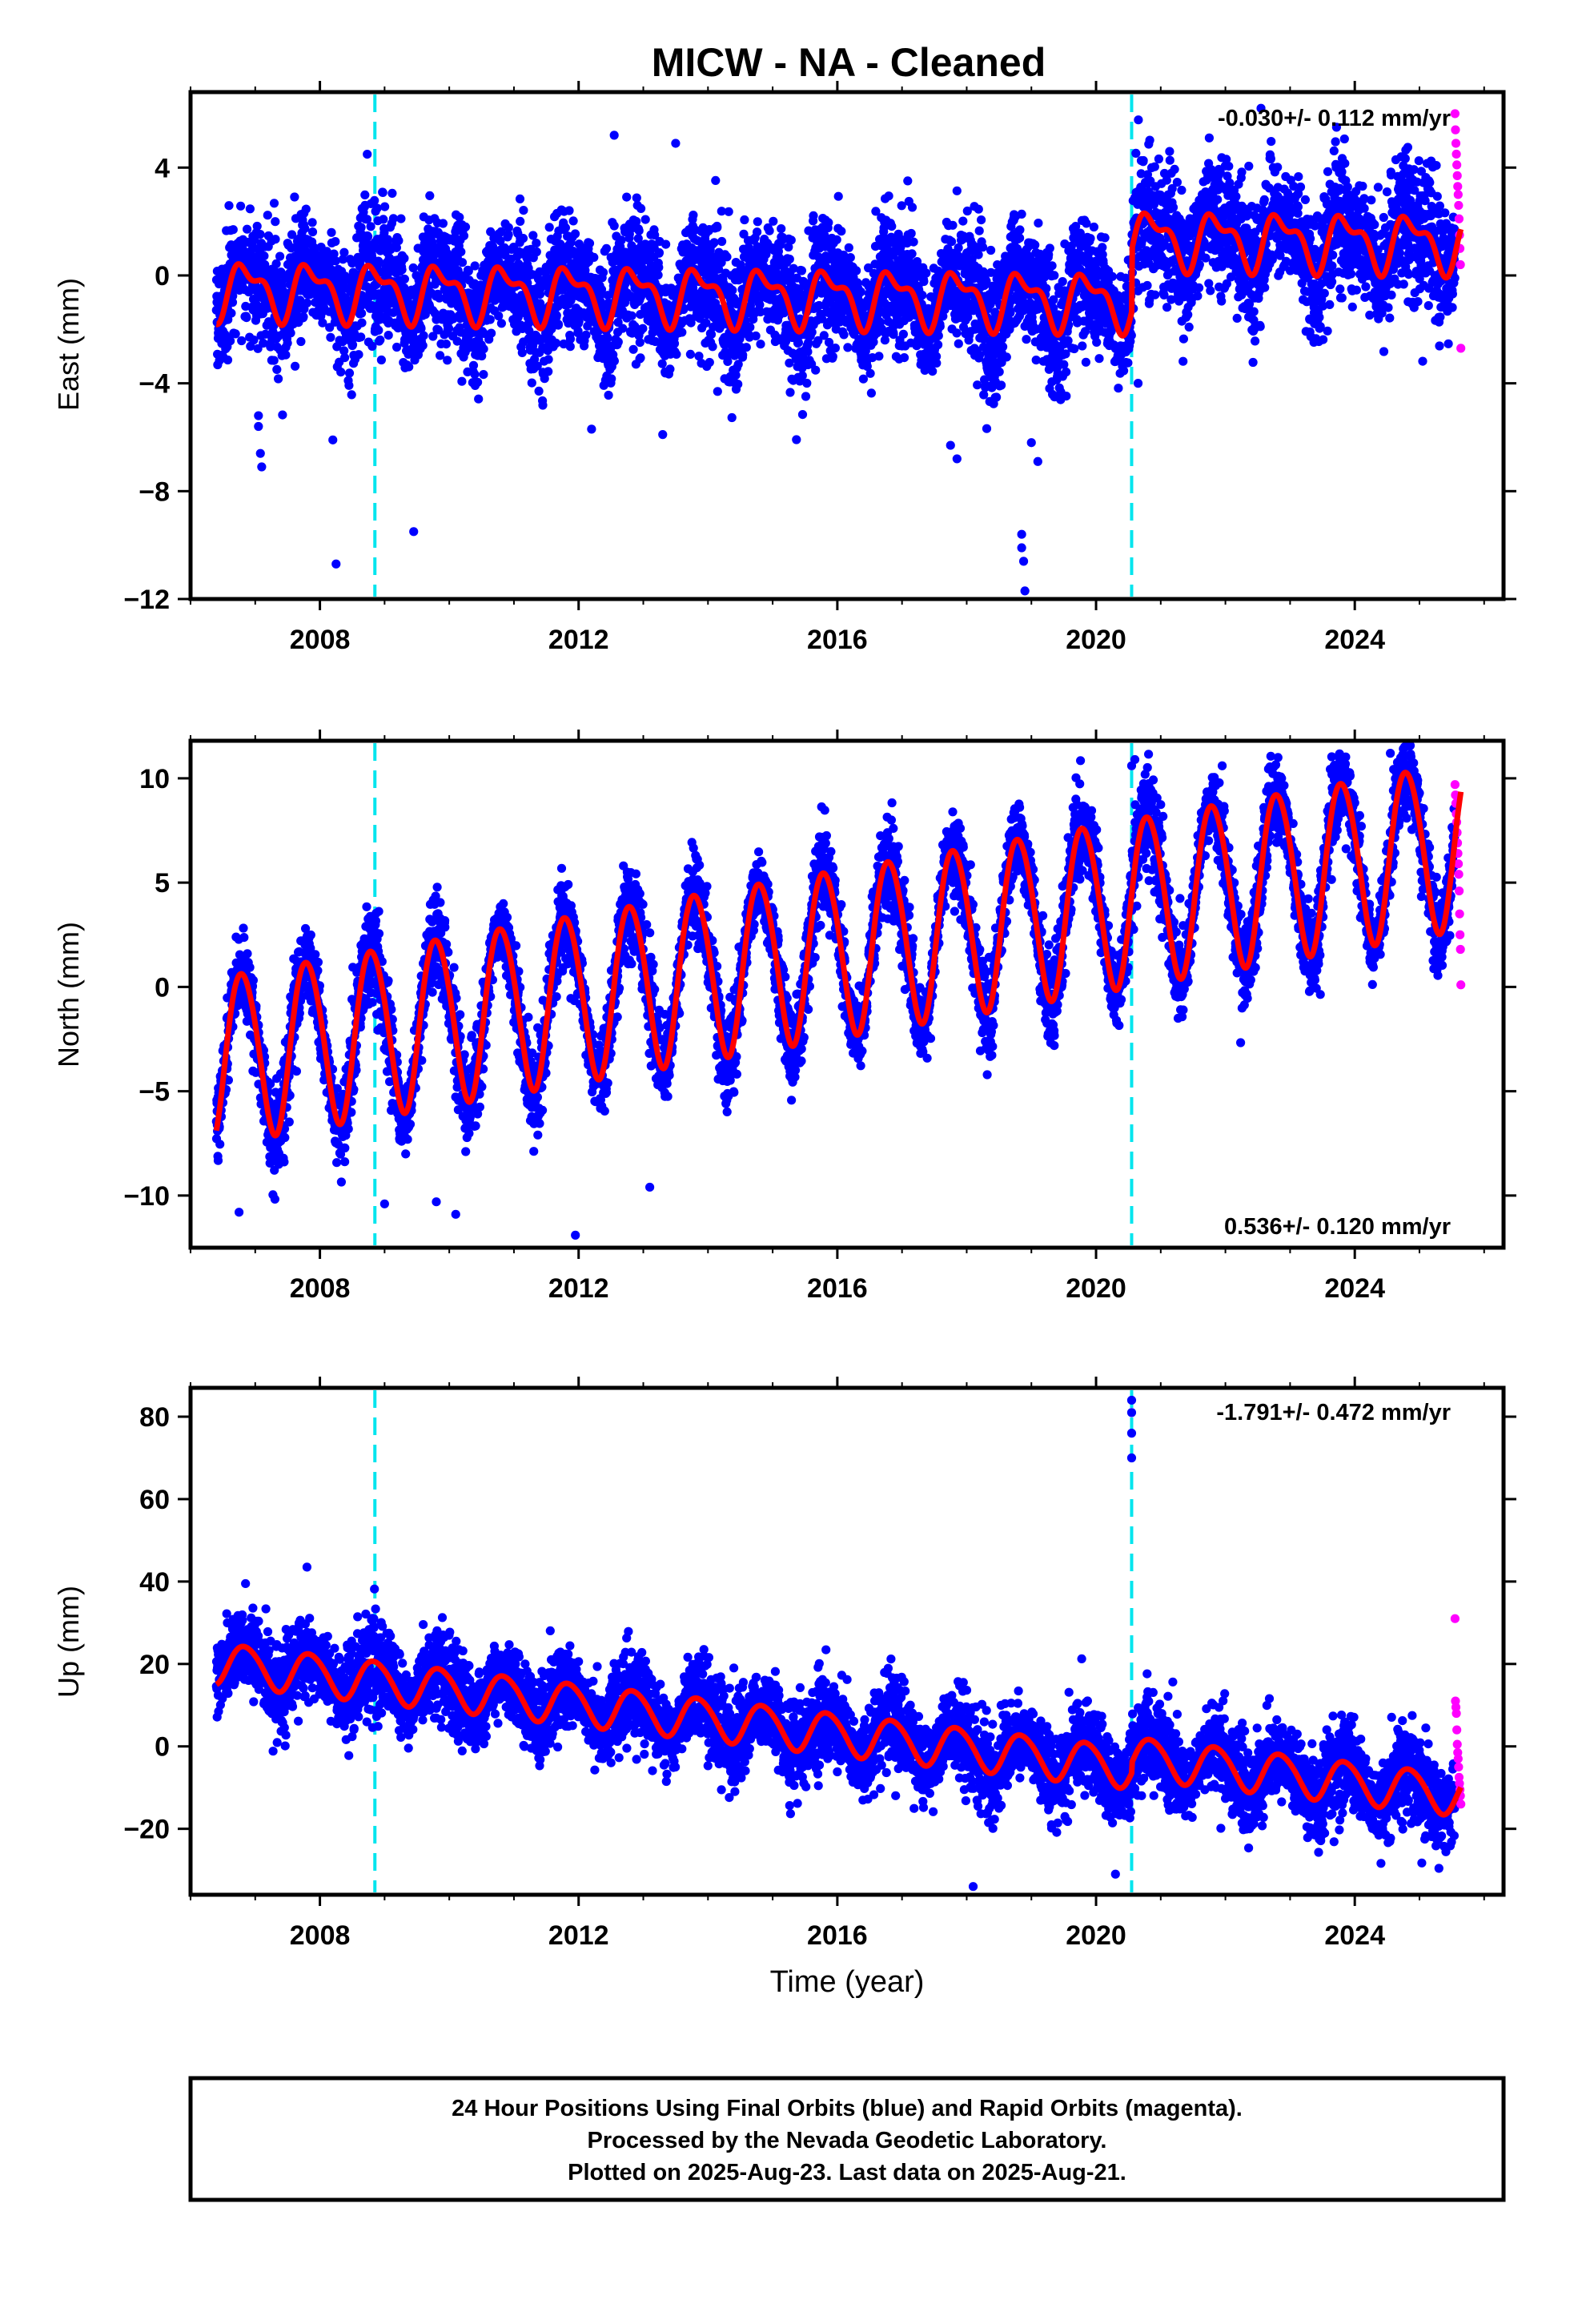 The height and width of the screenshot is (2324, 1582). Describe the element at coordinates (154, 384) in the screenshot. I see `east-ytick-label: −4` at that location.